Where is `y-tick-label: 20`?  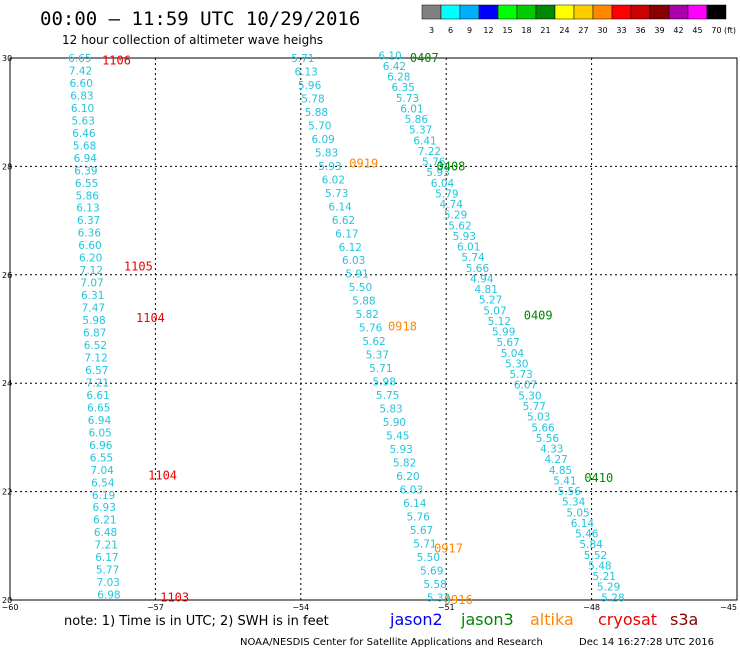
y-tick-label: 20 is located at coordinates (7, 600).